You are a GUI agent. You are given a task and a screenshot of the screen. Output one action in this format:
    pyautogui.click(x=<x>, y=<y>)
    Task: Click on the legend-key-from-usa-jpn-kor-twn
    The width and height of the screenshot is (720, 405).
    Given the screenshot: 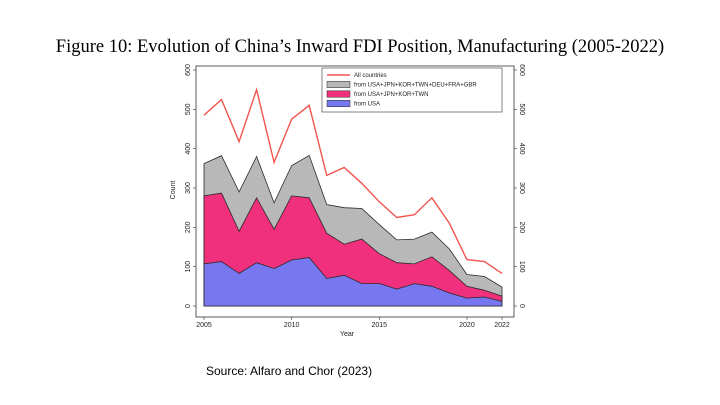 What is the action you would take?
    pyautogui.click(x=338, y=94)
    